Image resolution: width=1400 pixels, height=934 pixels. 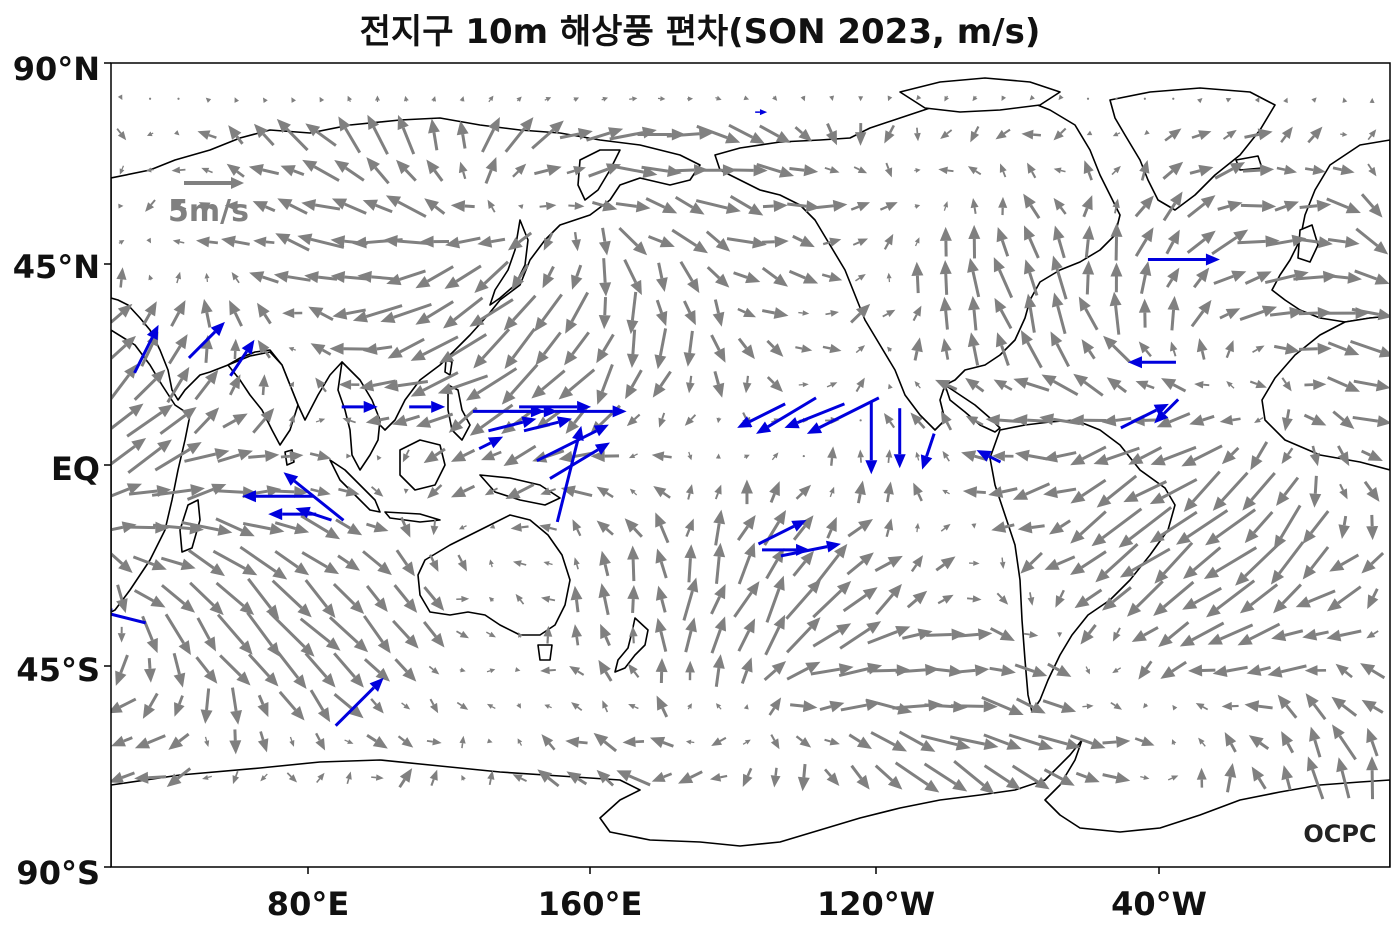 I want to click on significant-wind-vector, so click(x=313, y=514).